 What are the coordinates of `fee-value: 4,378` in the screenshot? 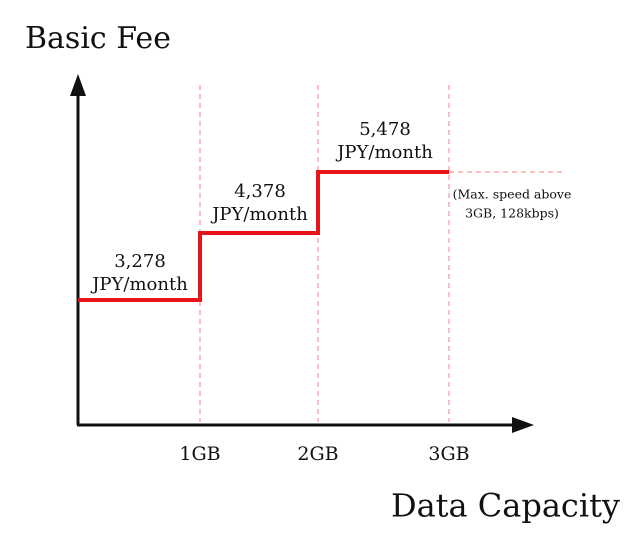 It's located at (260, 191).